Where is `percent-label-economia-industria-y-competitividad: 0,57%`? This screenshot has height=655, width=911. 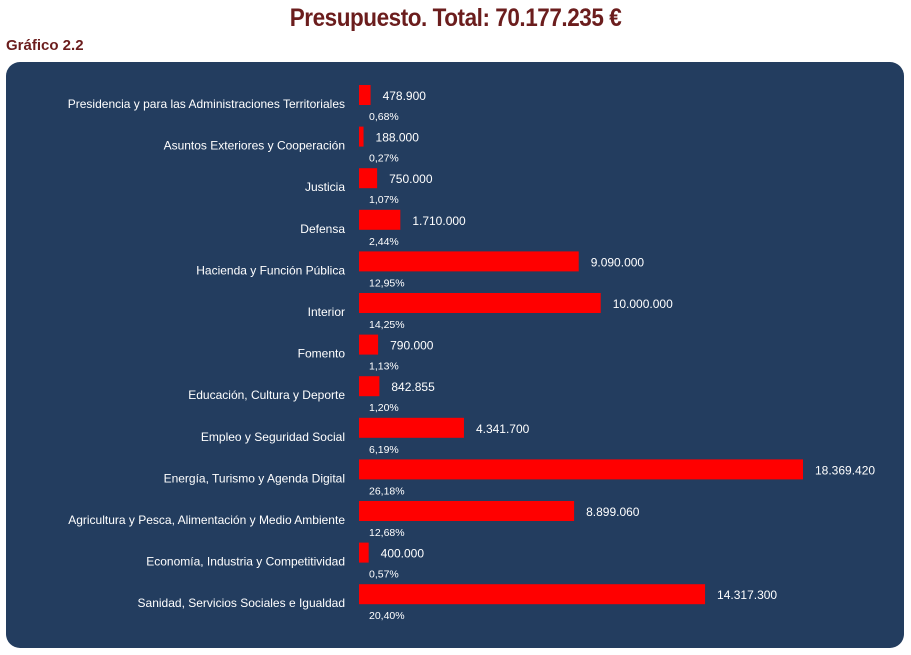
percent-label-economia-industria-y-competitividad: 0,57% is located at coordinates (384, 575).